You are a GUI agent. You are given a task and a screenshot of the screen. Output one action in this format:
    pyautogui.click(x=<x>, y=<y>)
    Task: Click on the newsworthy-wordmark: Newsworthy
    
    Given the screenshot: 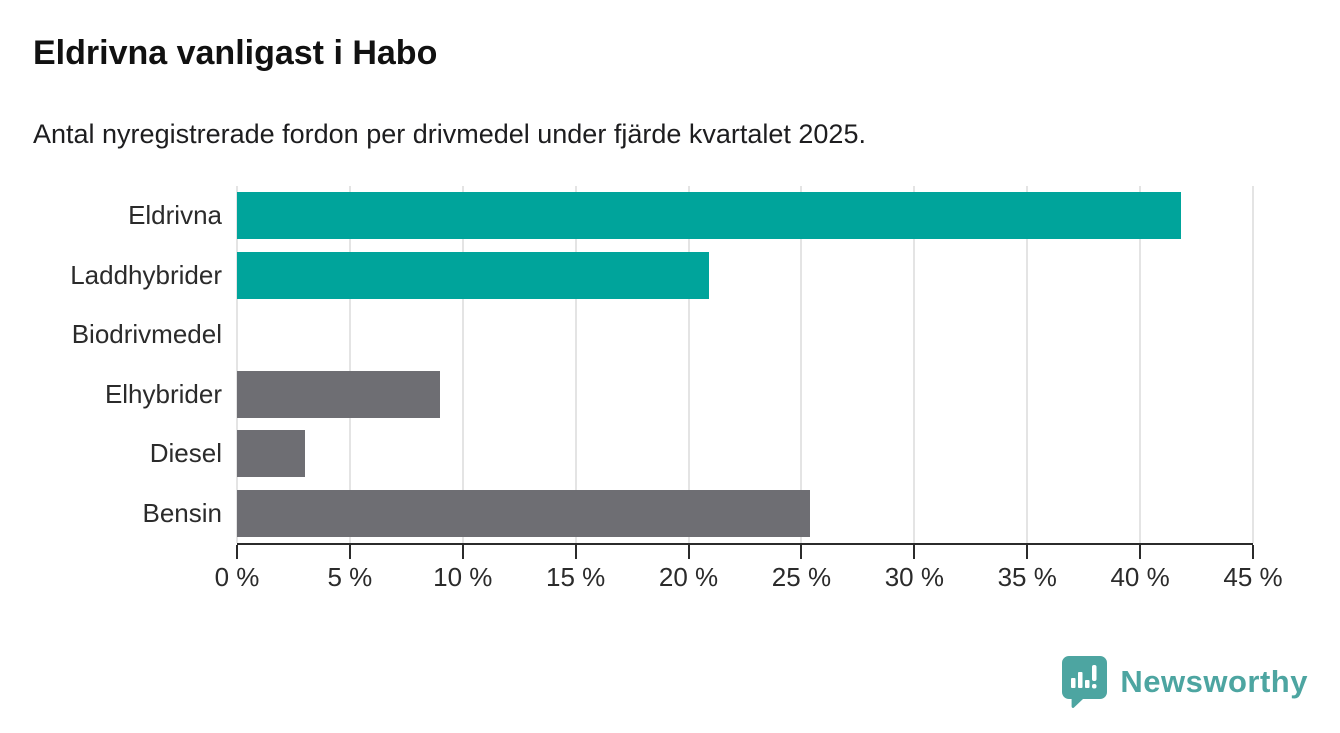 What is the action you would take?
    pyautogui.click(x=1214, y=681)
    